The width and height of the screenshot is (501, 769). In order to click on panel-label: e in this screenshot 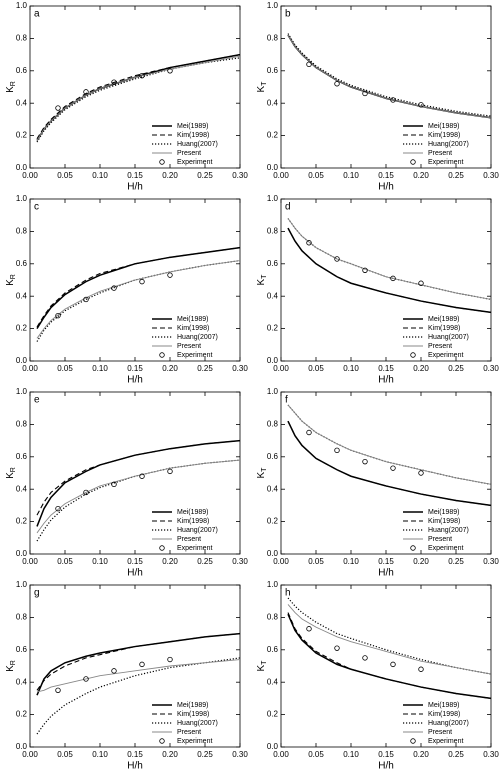, I will do `click(37, 400)`.